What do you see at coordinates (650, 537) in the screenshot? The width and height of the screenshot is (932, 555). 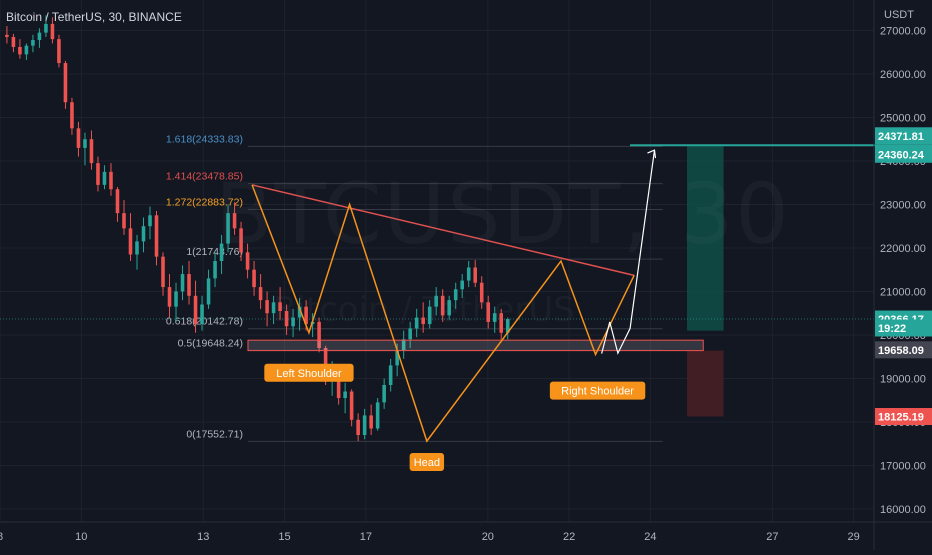 I see `time-tick-label: 24` at bounding box center [650, 537].